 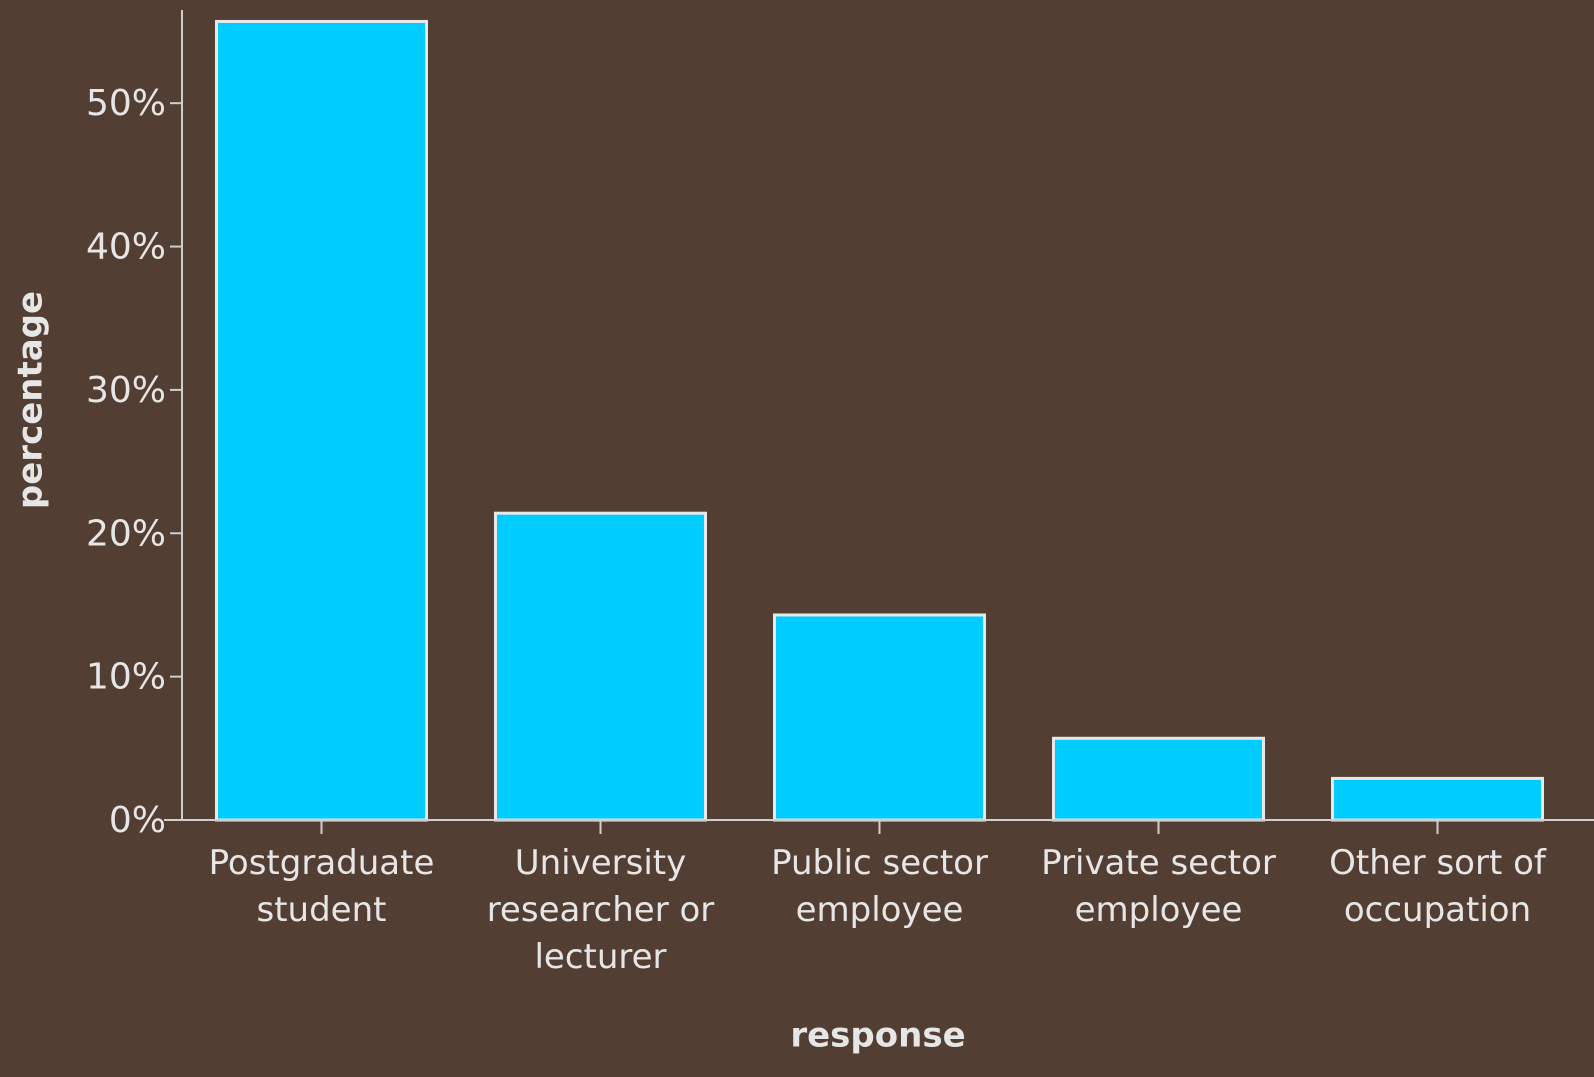 What do you see at coordinates (137, 820) in the screenshot?
I see `y-tick-label: 0%` at bounding box center [137, 820].